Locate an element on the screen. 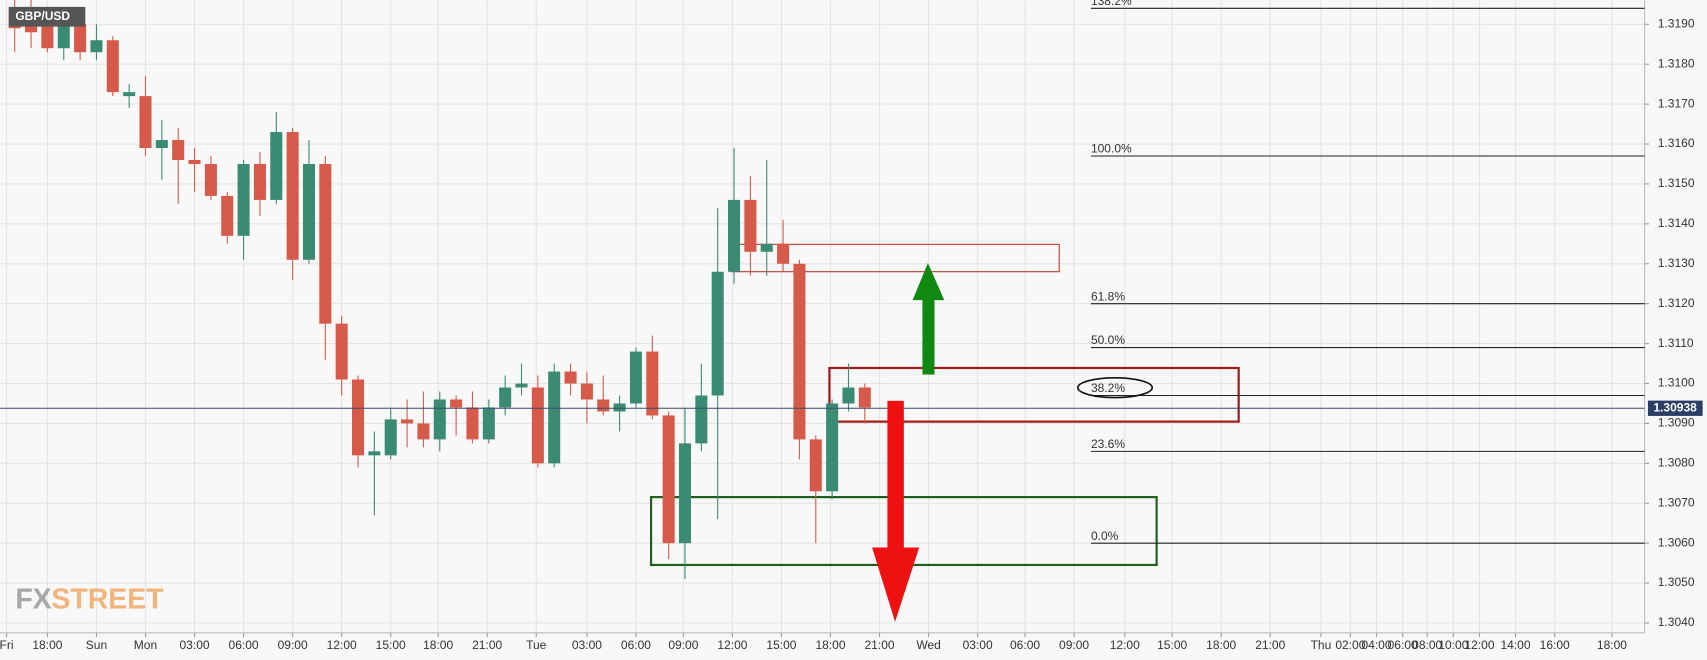 This screenshot has width=1707, height=660. symbol-box is located at coordinates (47, 16).